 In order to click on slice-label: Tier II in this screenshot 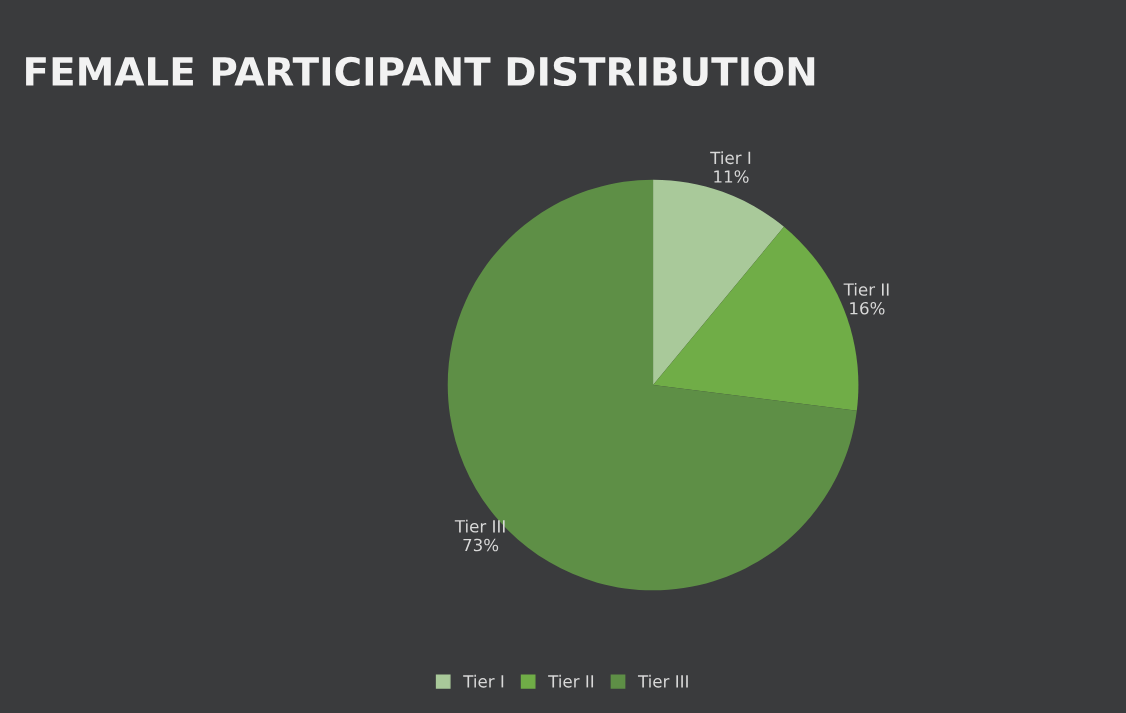, I will do `click(866, 289)`.